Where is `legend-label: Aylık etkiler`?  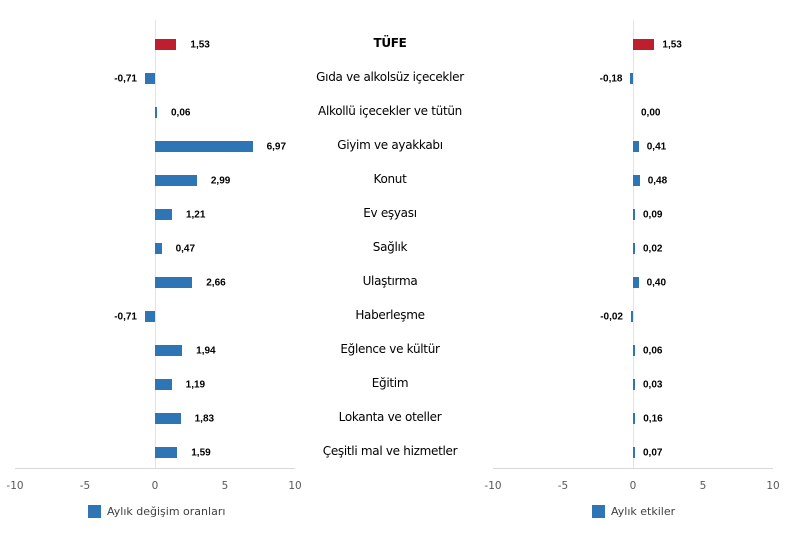
legend-label: Aylık etkiler is located at coordinates (643, 511).